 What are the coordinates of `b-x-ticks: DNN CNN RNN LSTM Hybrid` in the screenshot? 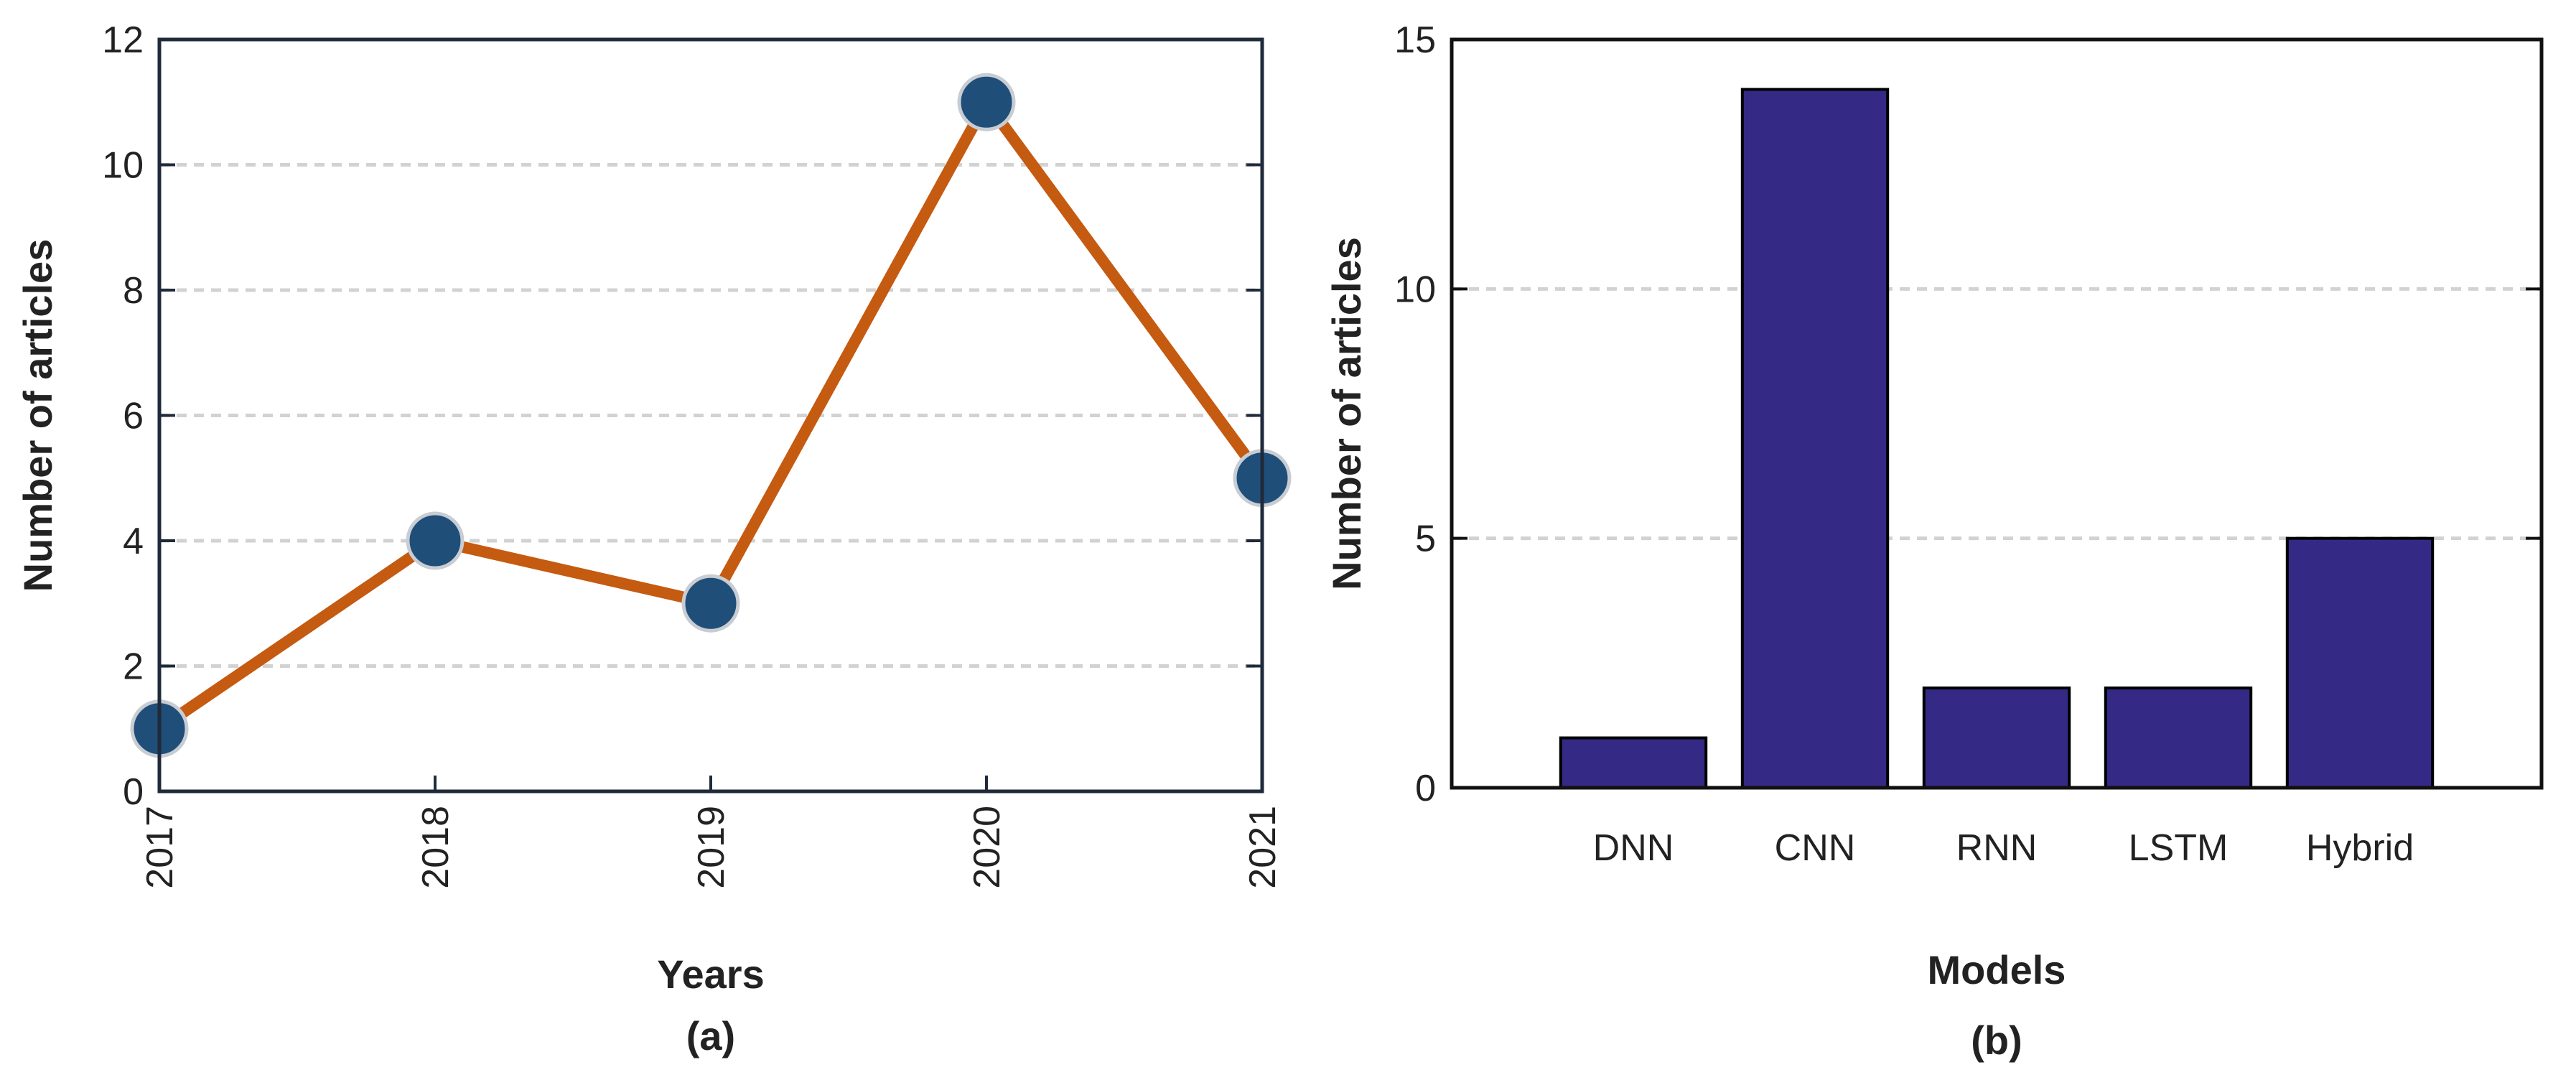 It's located at (2003, 848).